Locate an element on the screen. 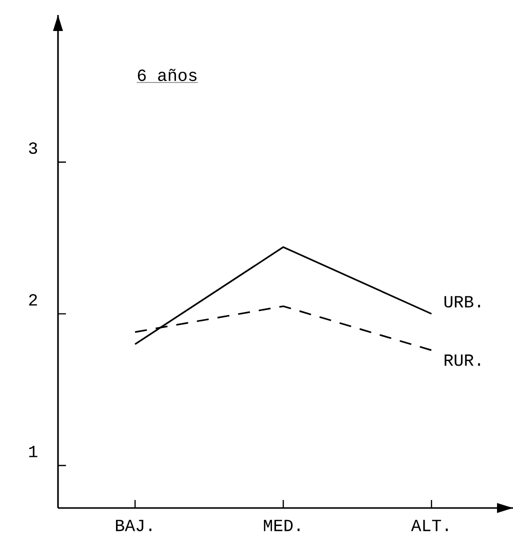 The image size is (513, 557). series-label: RUR. is located at coordinates (462, 360).